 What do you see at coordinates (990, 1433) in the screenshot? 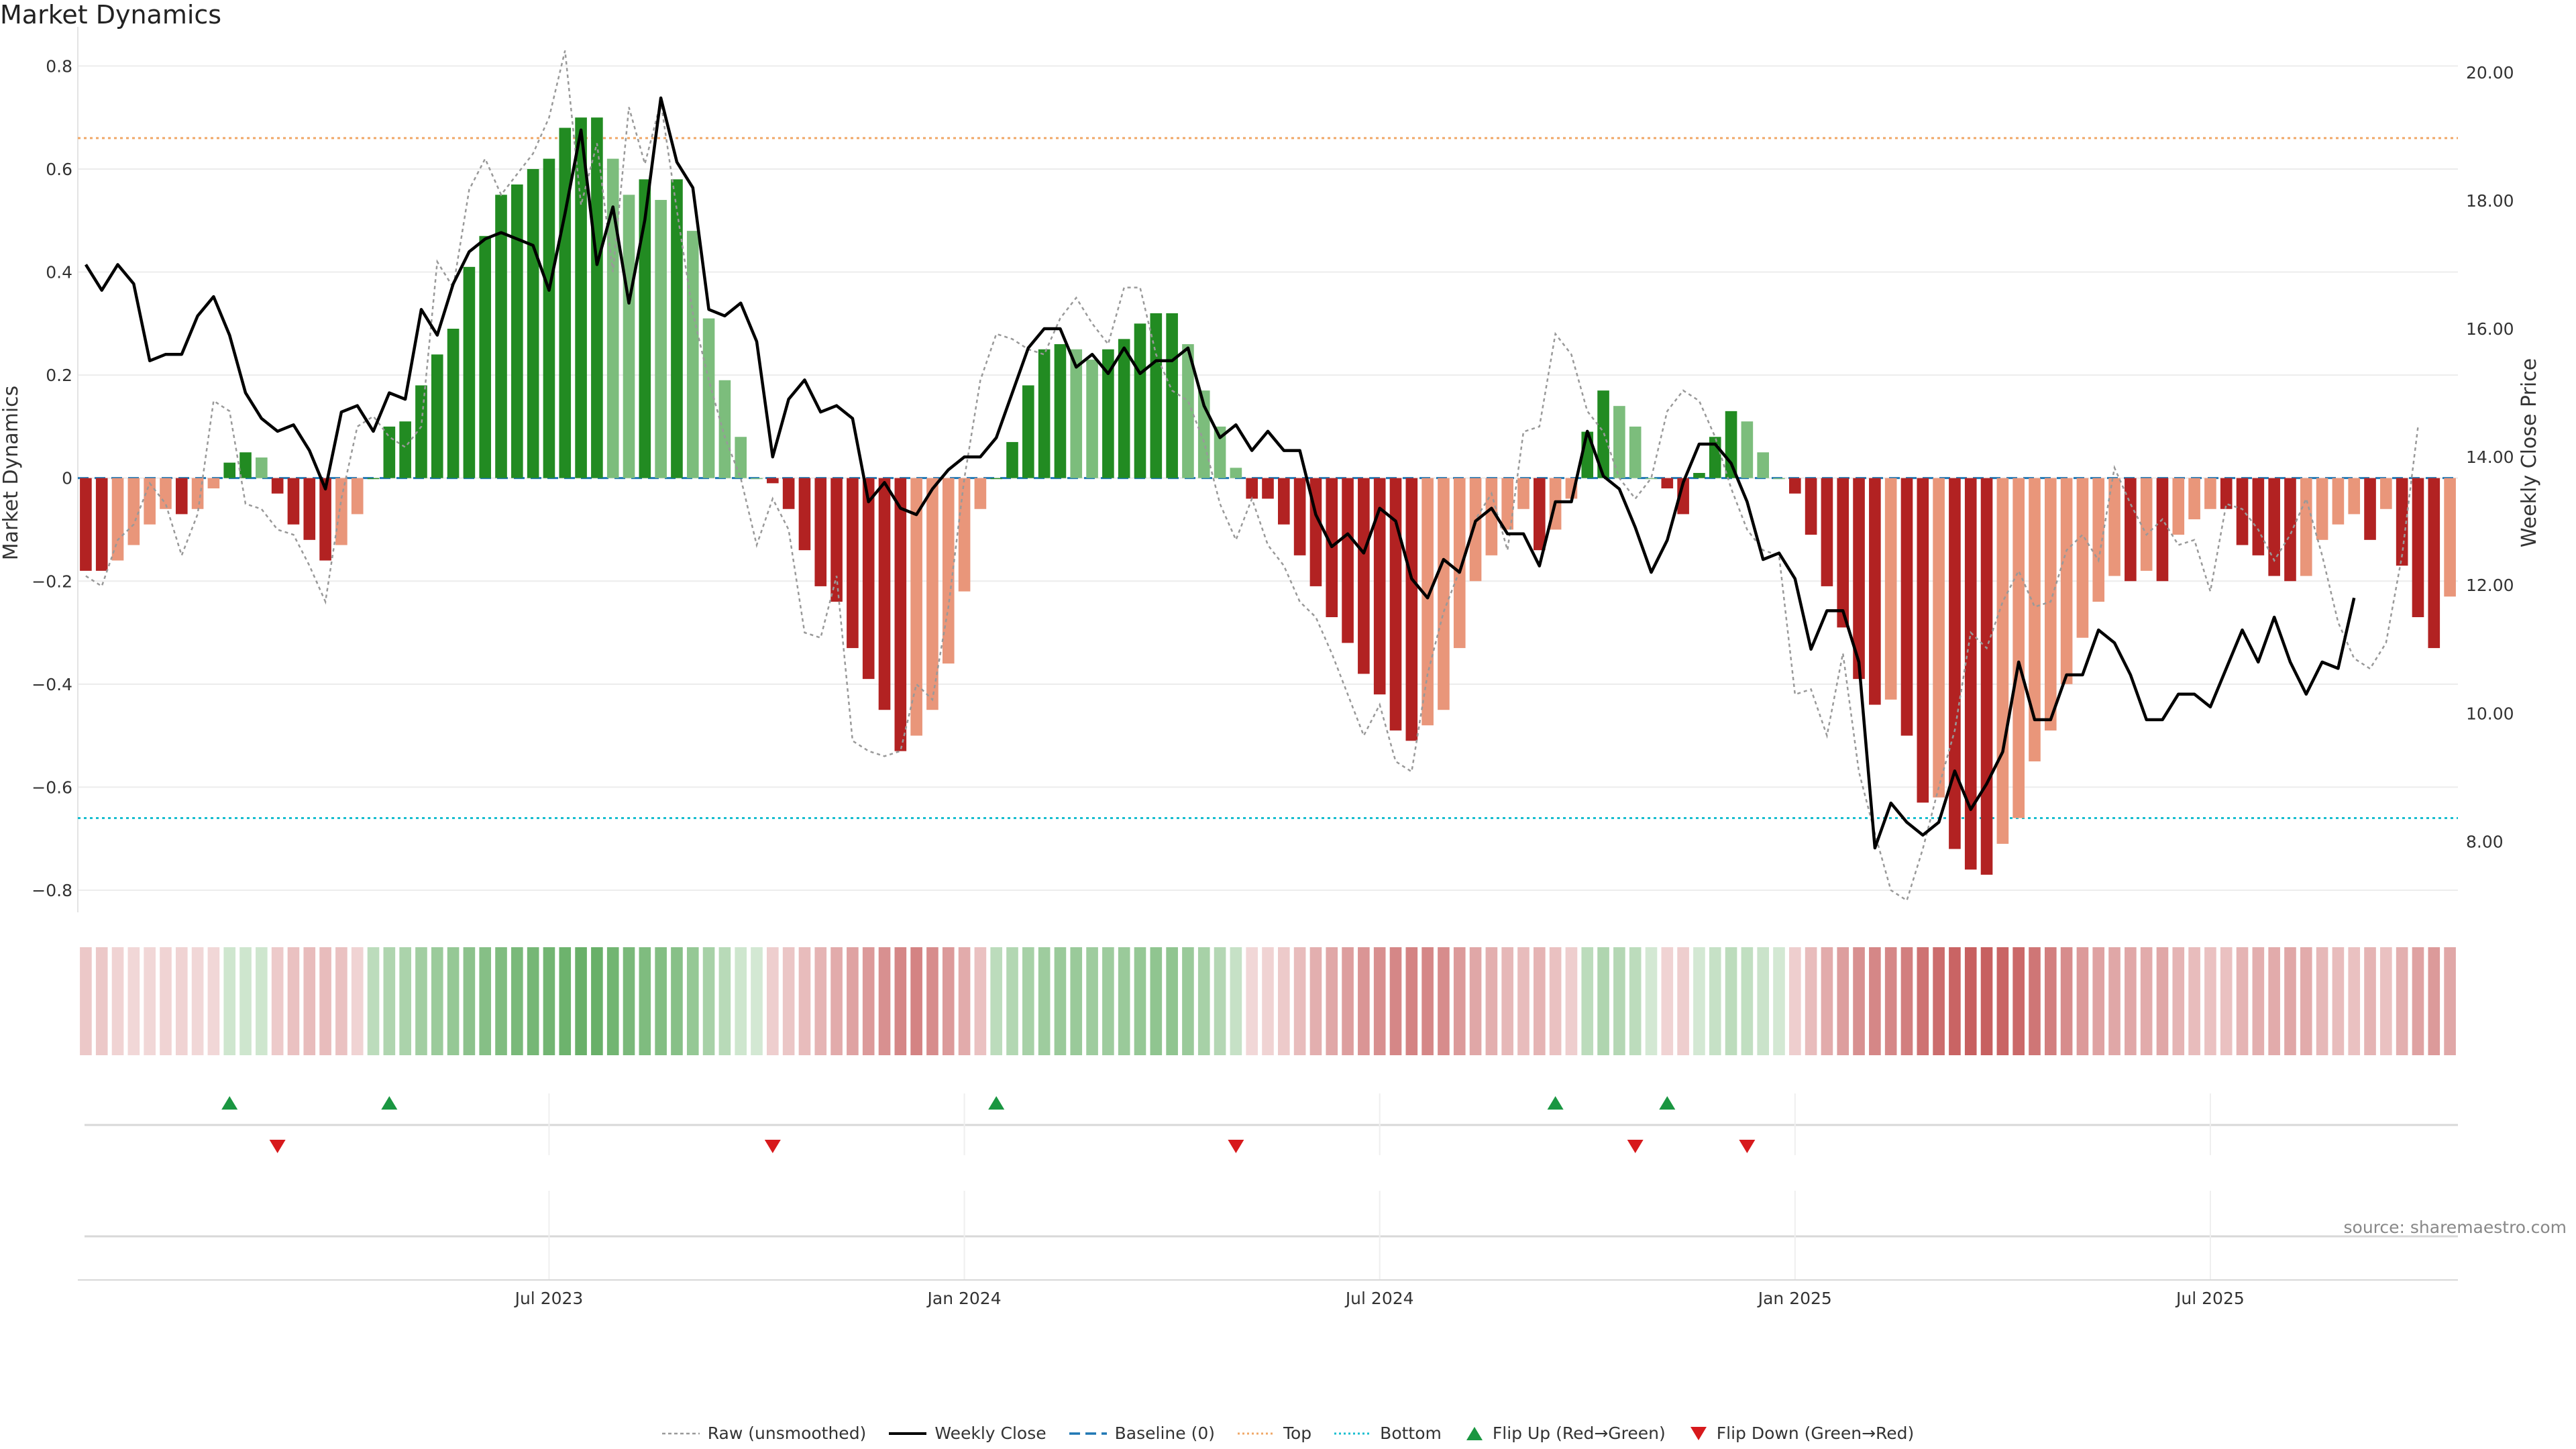
I see `legend-label-close: Weekly Close` at bounding box center [990, 1433].